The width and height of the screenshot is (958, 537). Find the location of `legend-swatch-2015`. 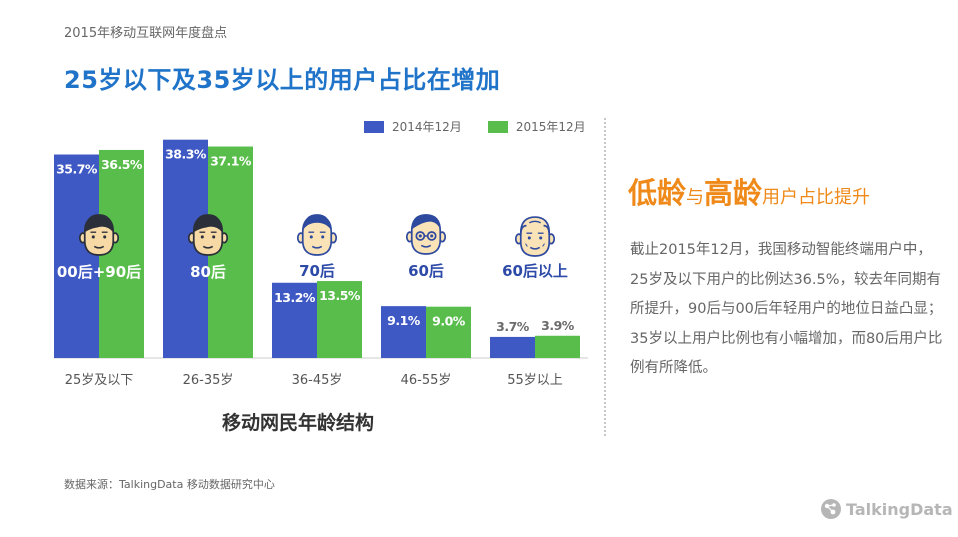

legend-swatch-2015 is located at coordinates (497, 126).